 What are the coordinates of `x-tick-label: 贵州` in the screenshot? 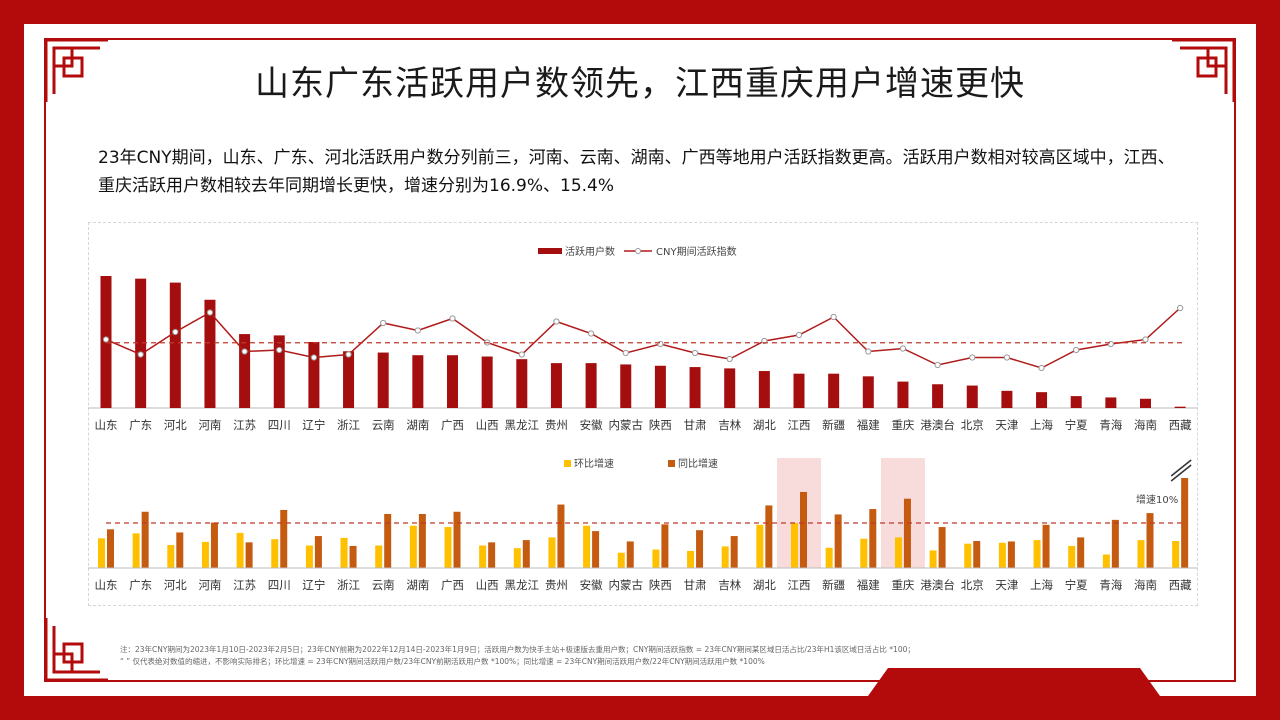 It's located at (556, 585).